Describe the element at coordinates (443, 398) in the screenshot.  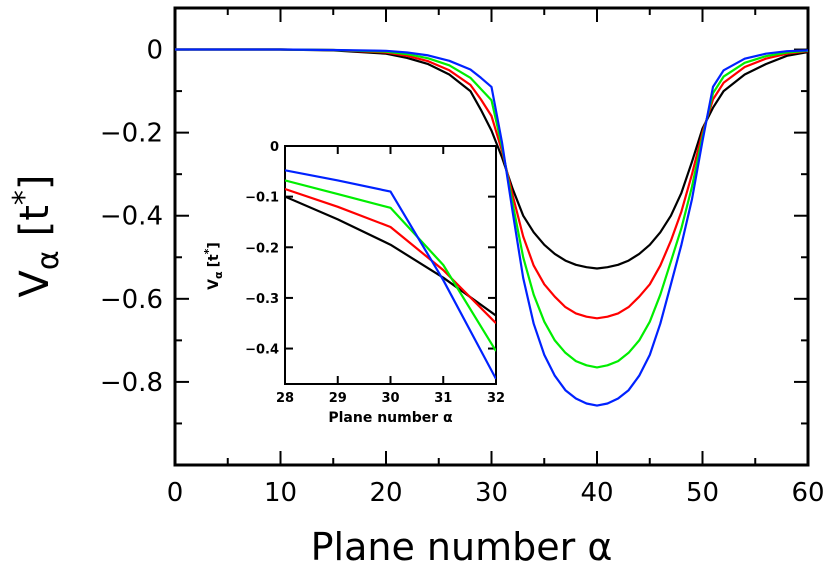
I see `inset-x-tick-label: 31` at that location.